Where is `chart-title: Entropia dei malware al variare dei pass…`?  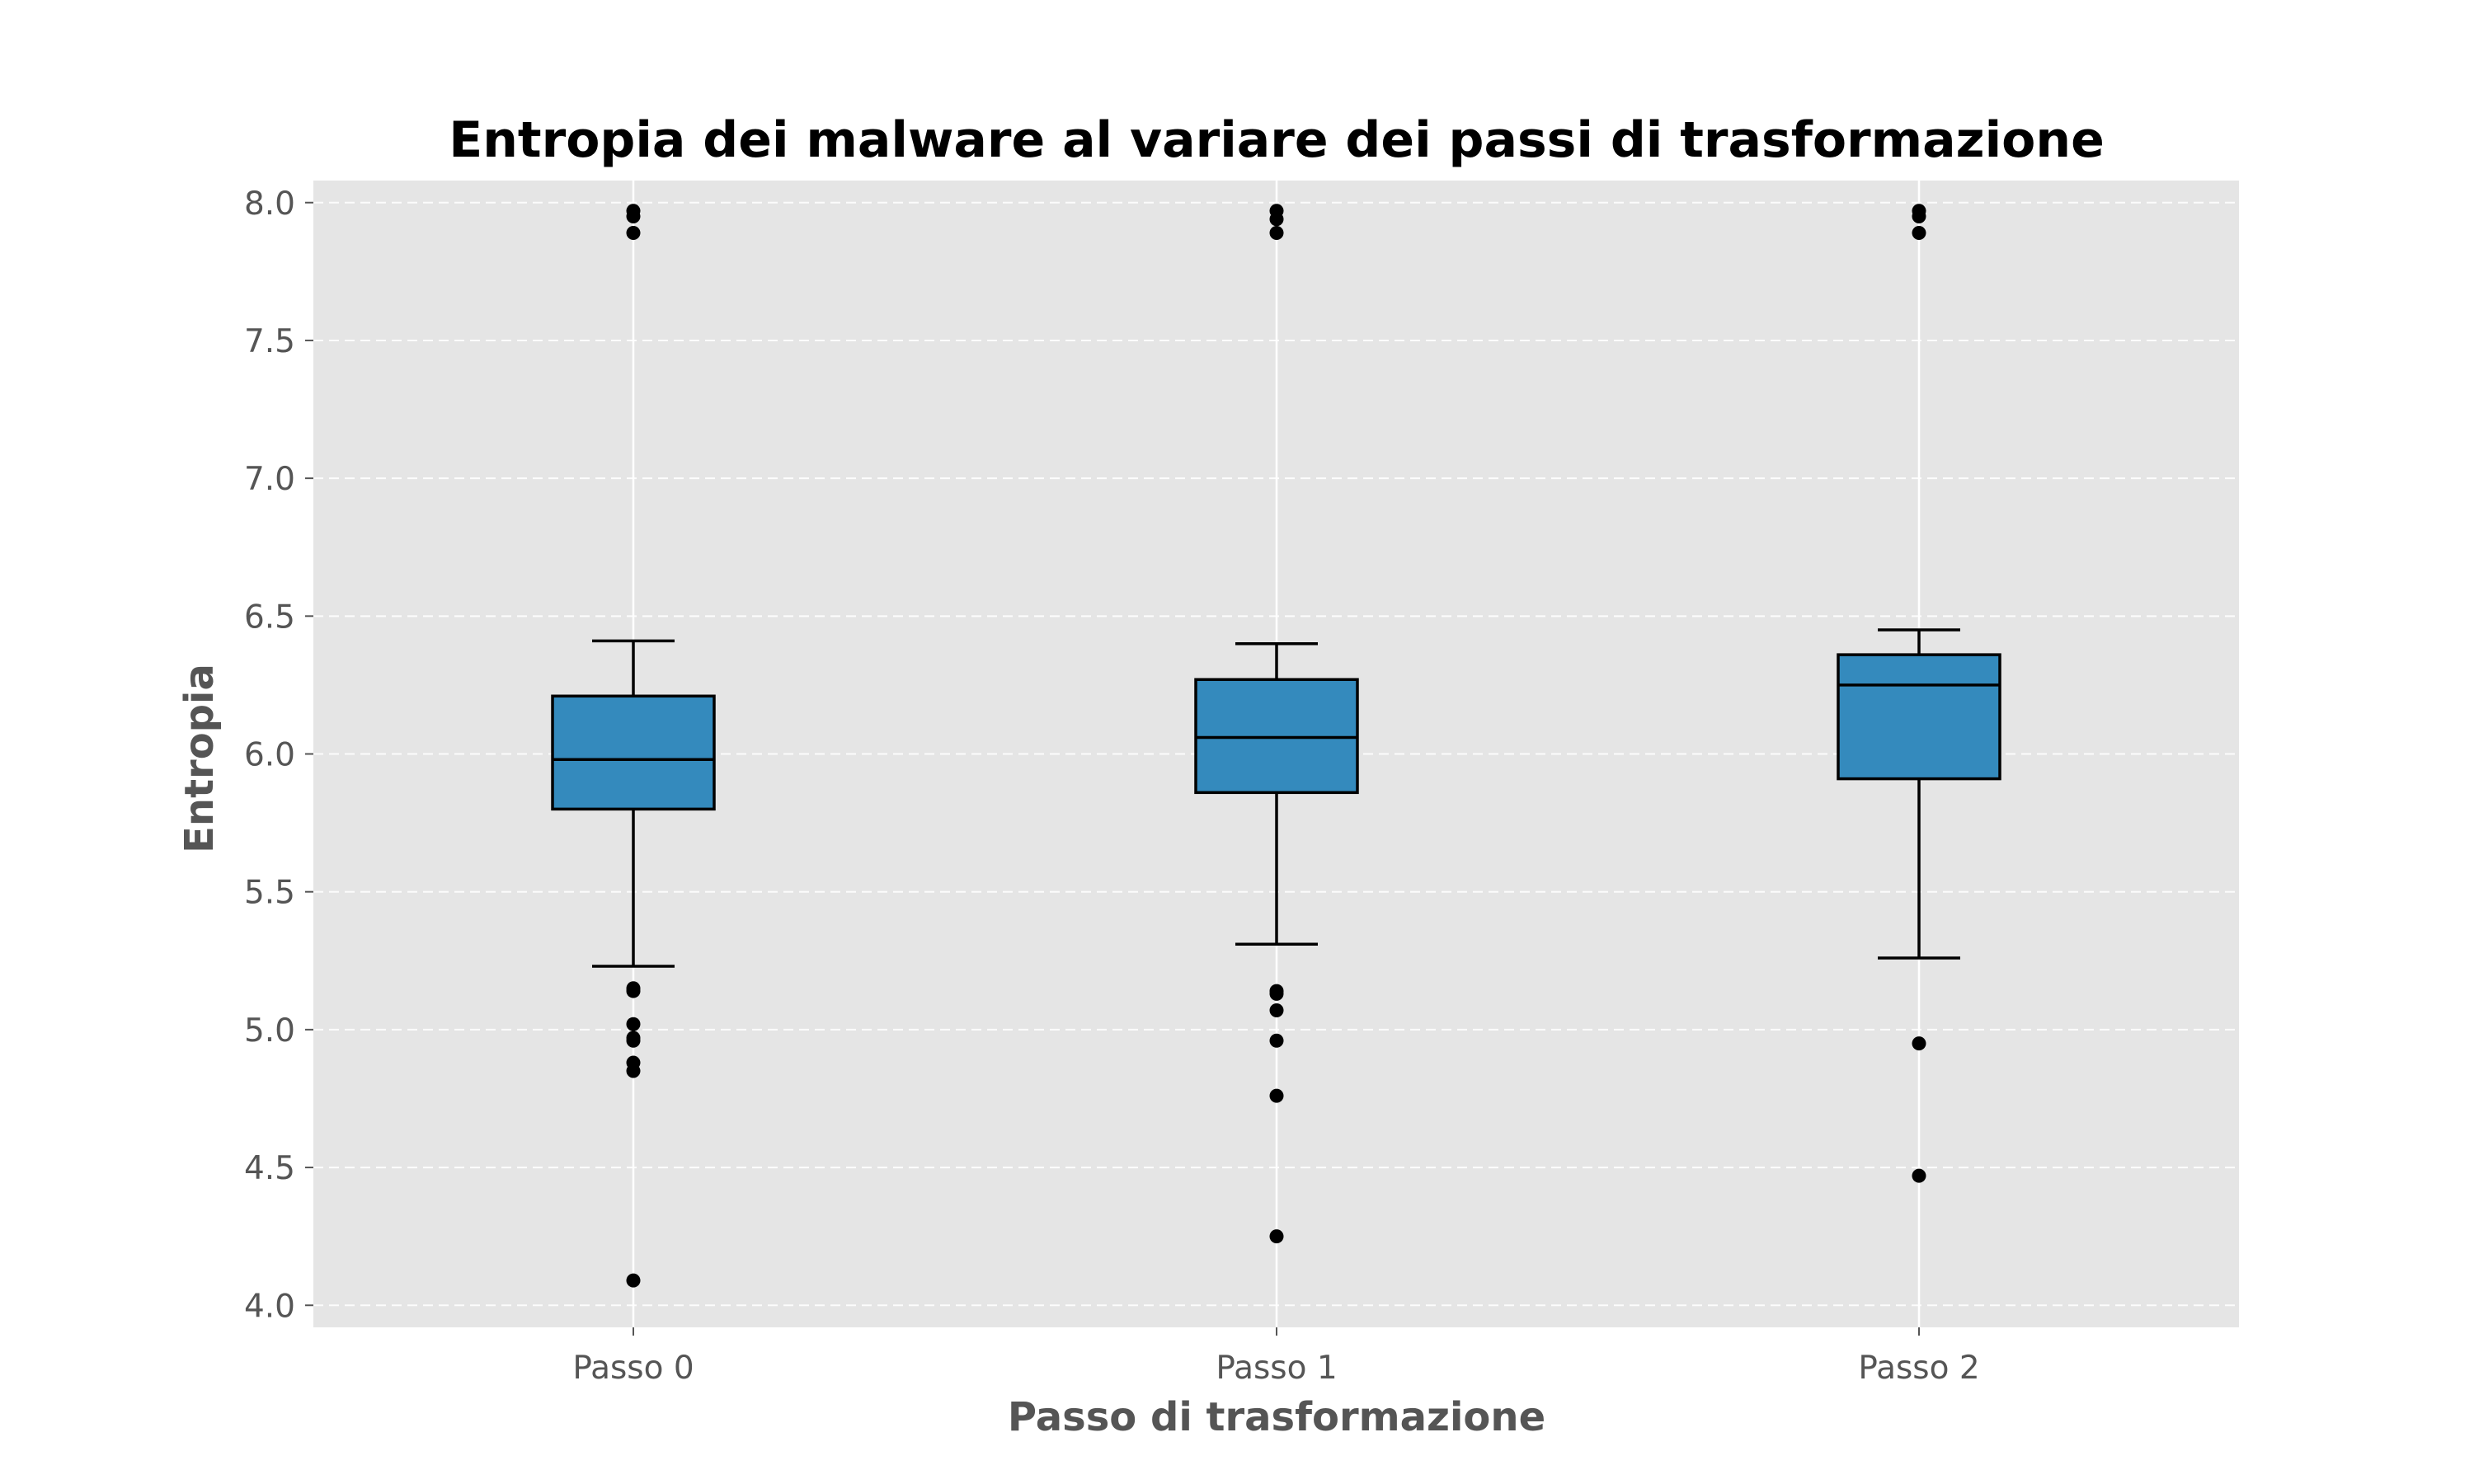
chart-title: Entropia dei malware al variare dei pass… is located at coordinates (1277, 140).